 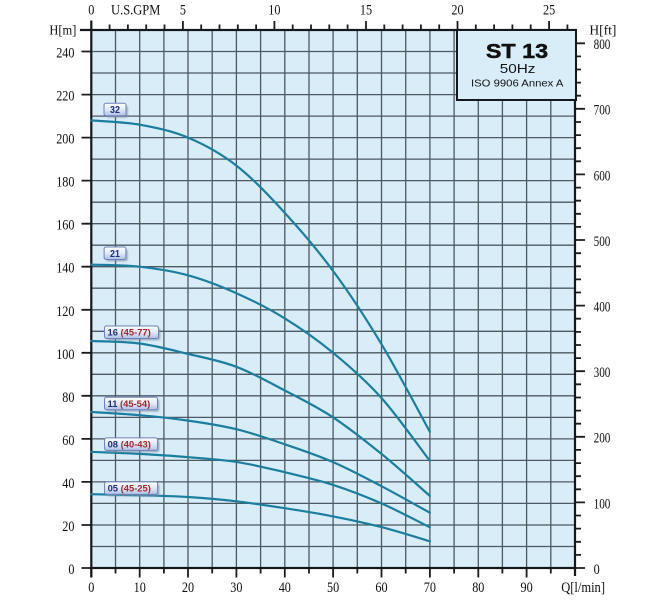 What do you see at coordinates (129, 403) in the screenshot?
I see `svg-text: 11 (45-54)` at bounding box center [129, 403].